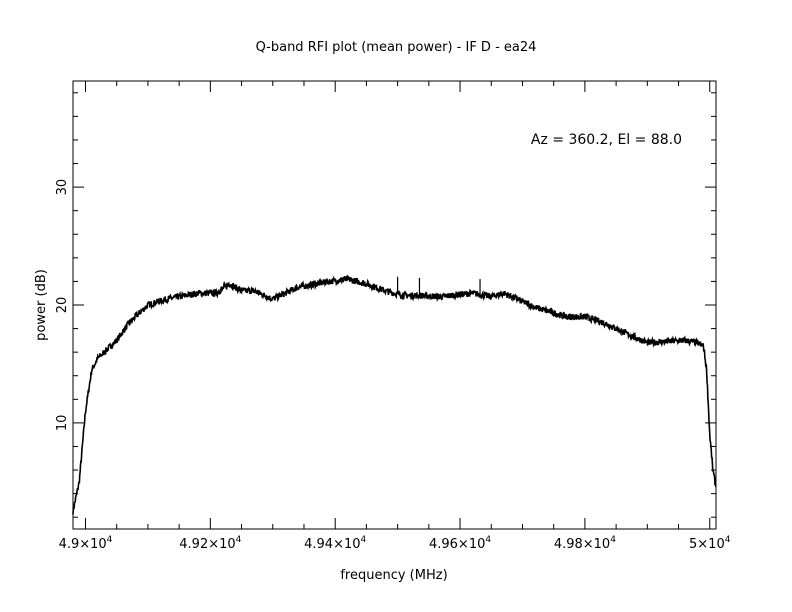 The width and height of the screenshot is (792, 612). Describe the element at coordinates (606, 140) in the screenshot. I see `az-el-annotation: Az = 360.2, El = 88.0` at that location.